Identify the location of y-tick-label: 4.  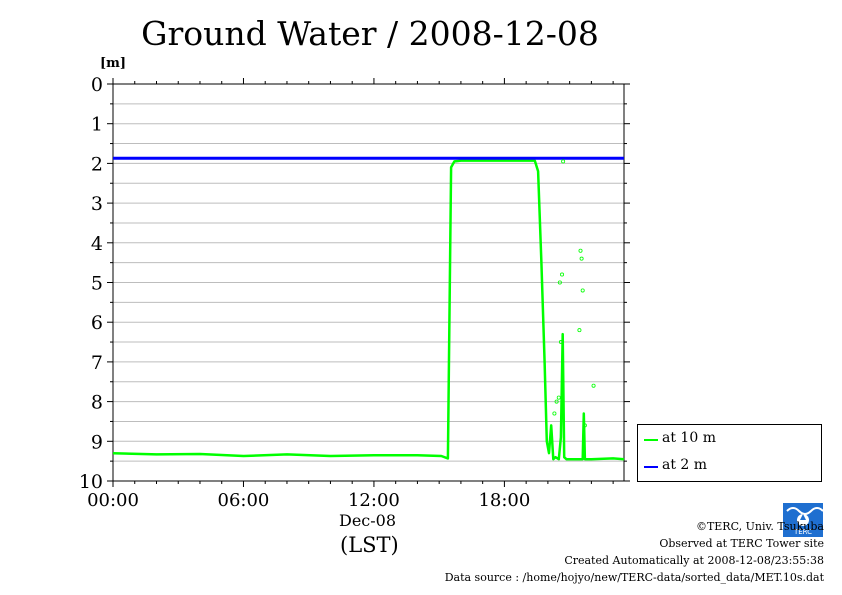
(97, 244).